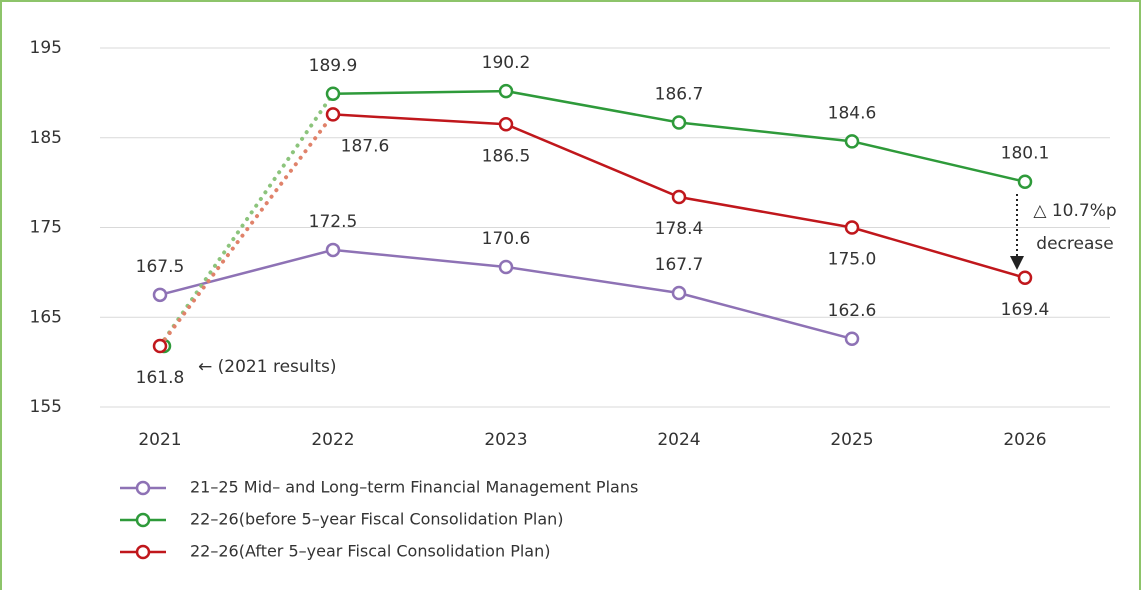 The height and width of the screenshot is (590, 1141). I want to click on x-tick-label: 2022, so click(332, 440).